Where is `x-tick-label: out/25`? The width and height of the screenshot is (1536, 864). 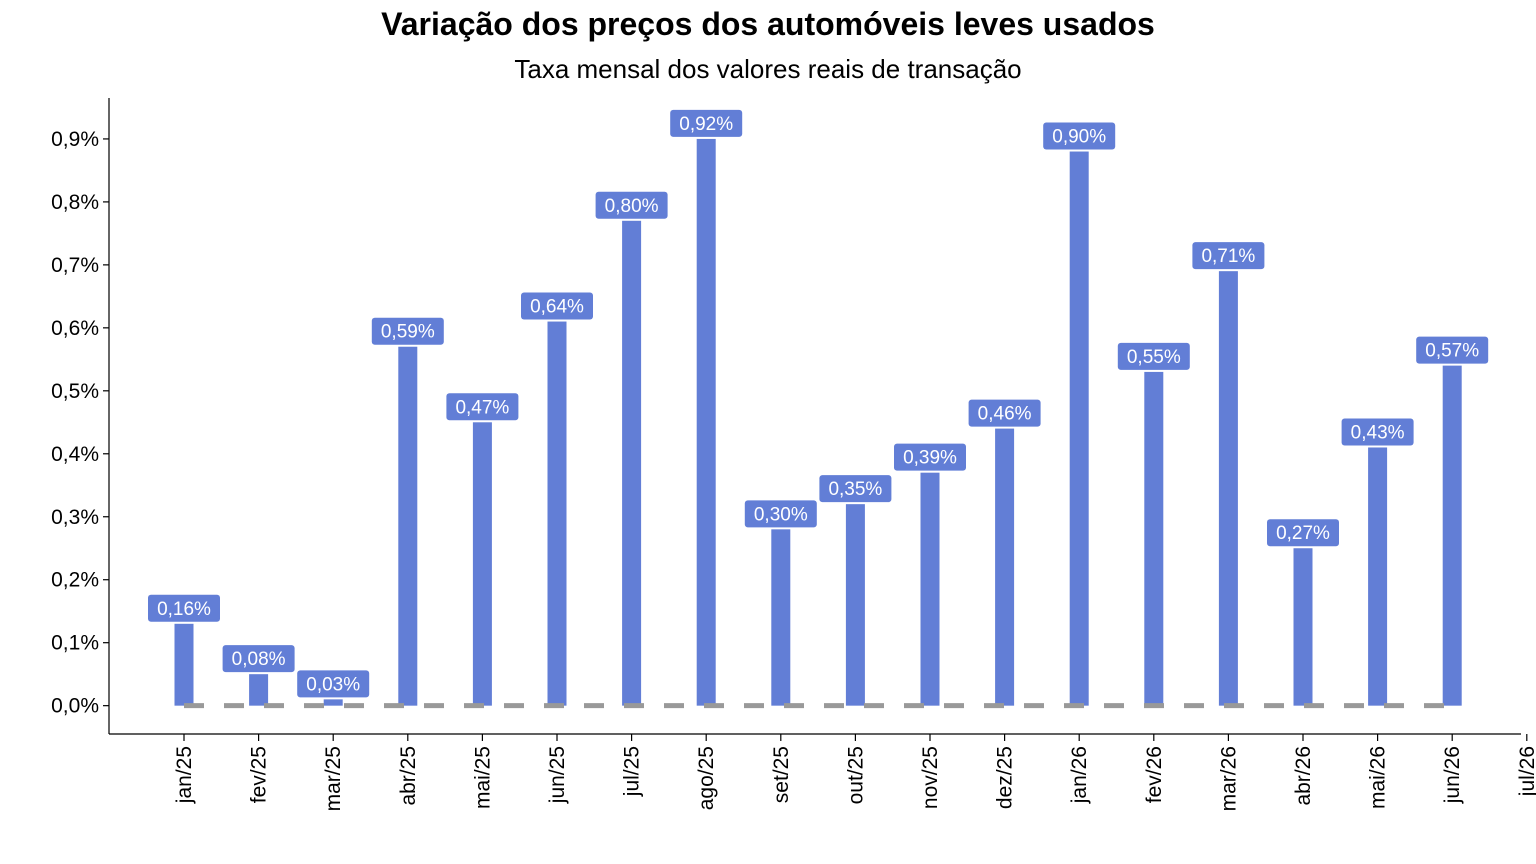
x-tick-label: out/25 is located at coordinates (855, 775).